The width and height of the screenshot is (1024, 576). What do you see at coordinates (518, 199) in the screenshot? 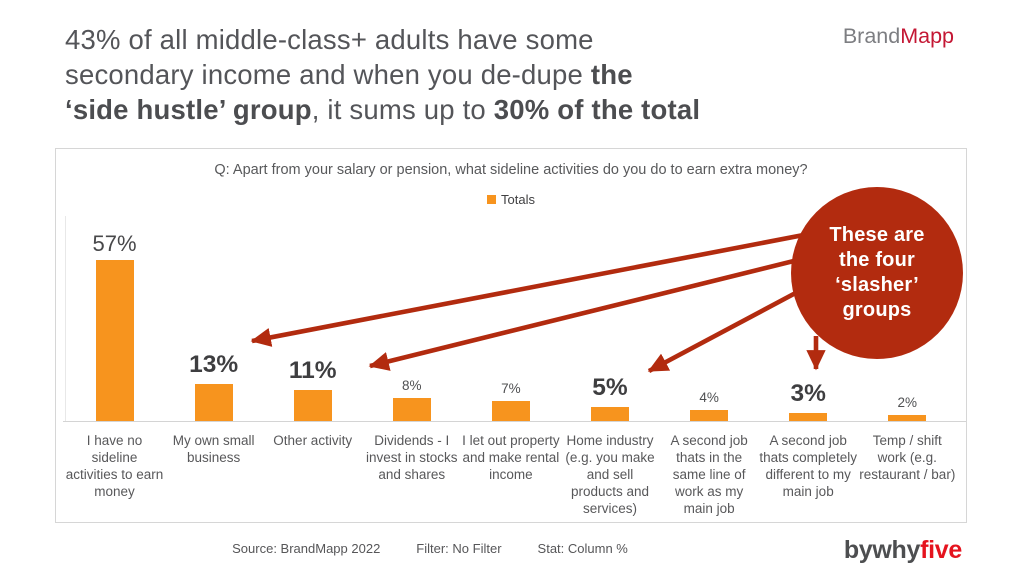
I see `legend-label: Totals` at bounding box center [518, 199].